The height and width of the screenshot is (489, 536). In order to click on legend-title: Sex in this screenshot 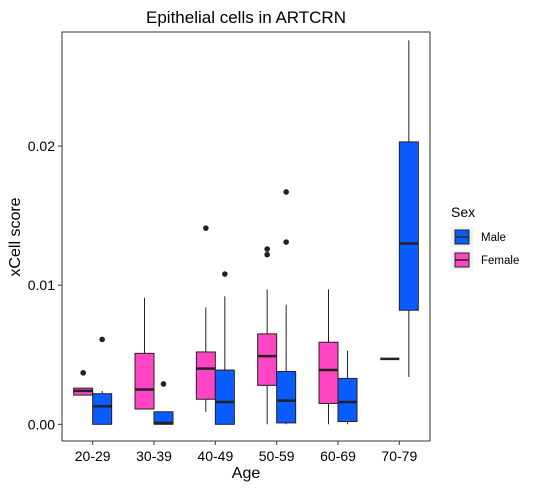, I will do `click(463, 212)`.